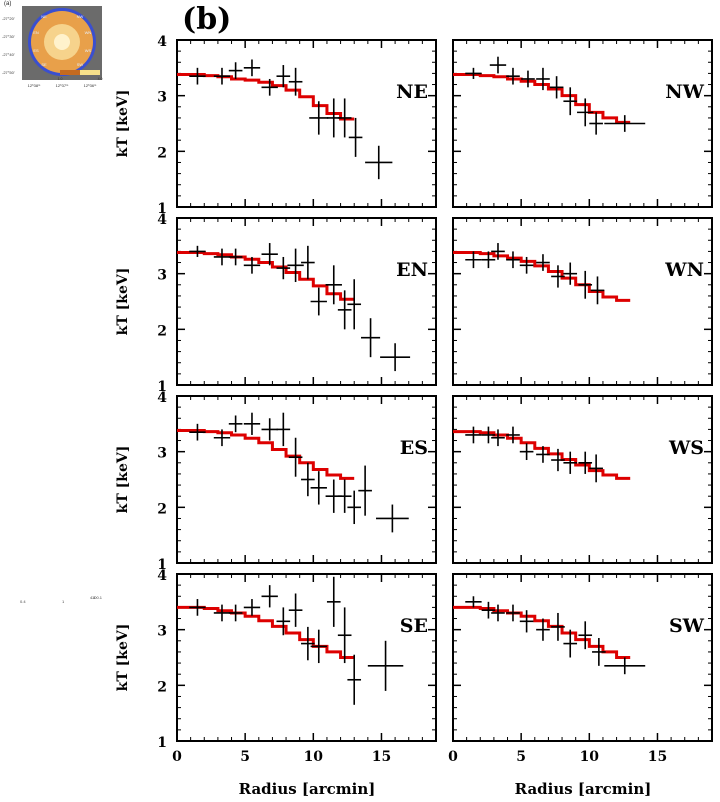  What do you see at coordinates (687, 626) in the screenshot?
I see `panel-region-label: SW` at bounding box center [687, 626].